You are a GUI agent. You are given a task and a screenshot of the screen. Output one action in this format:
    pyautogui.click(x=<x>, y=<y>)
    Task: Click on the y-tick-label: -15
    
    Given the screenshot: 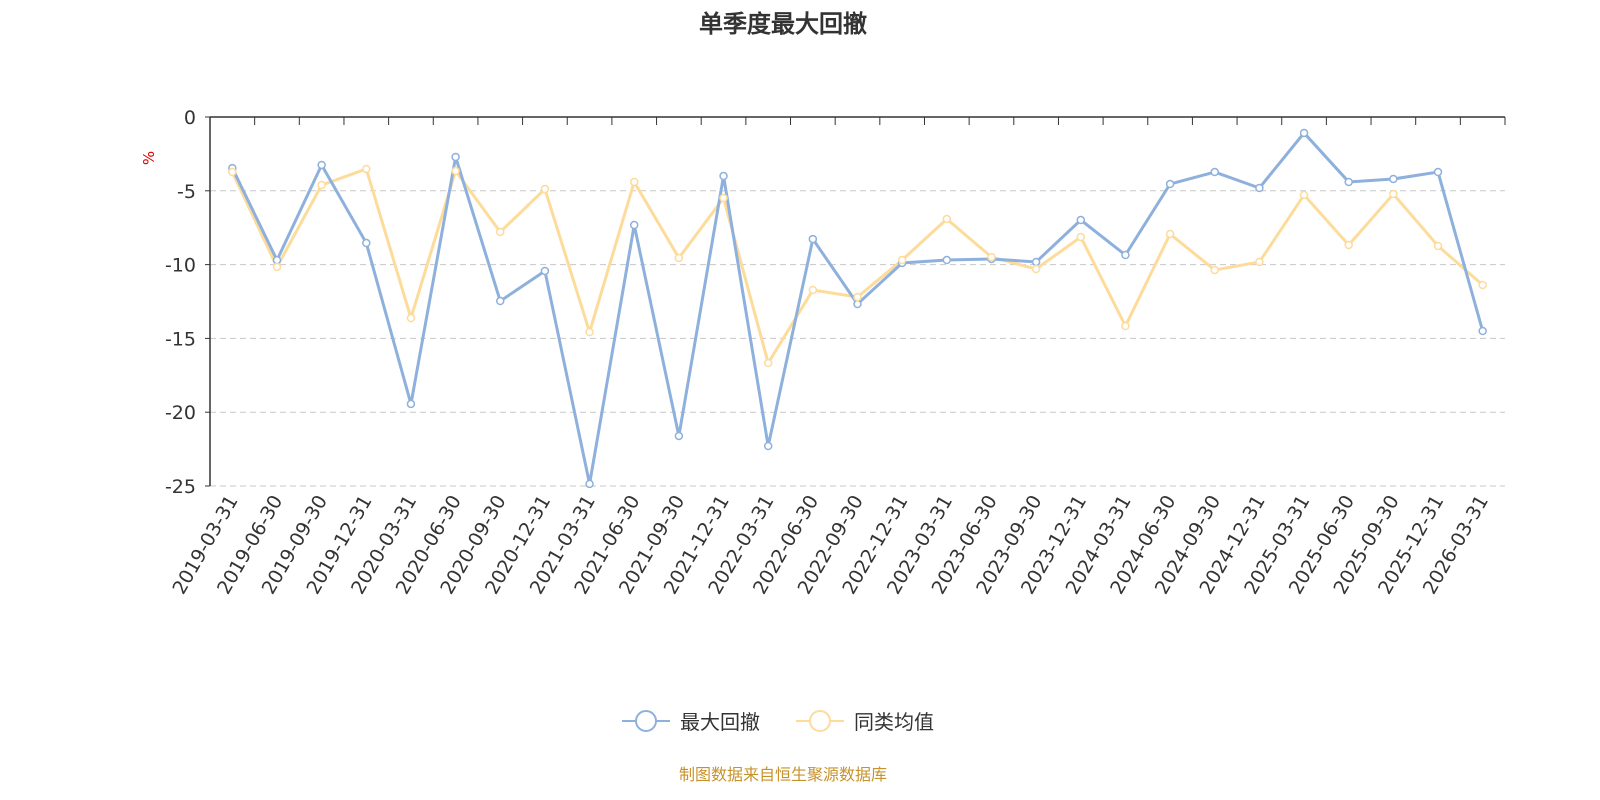 What is the action you would take?
    pyautogui.click(x=180, y=339)
    